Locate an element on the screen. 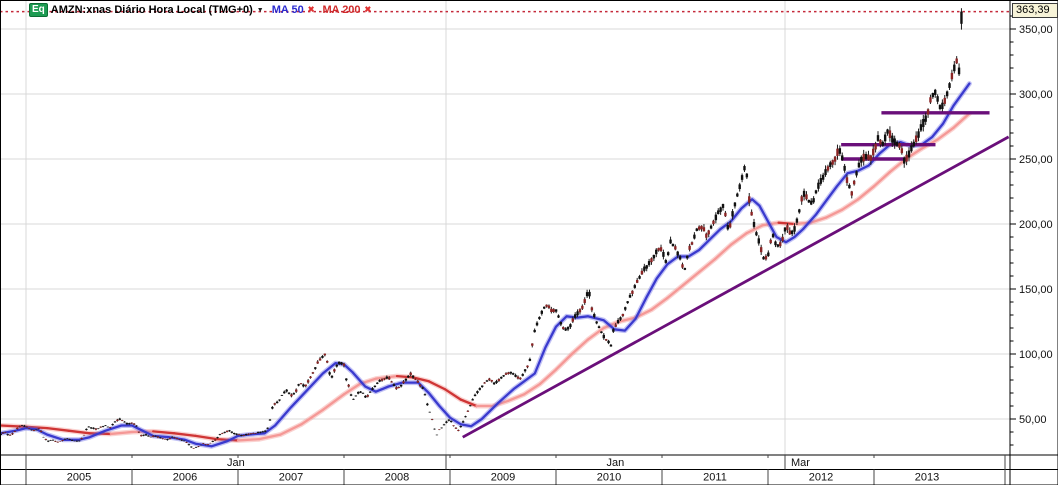 Image resolution: width=1058 pixels, height=485 pixels. chevron-down-icon: ▼ is located at coordinates (260, 10).